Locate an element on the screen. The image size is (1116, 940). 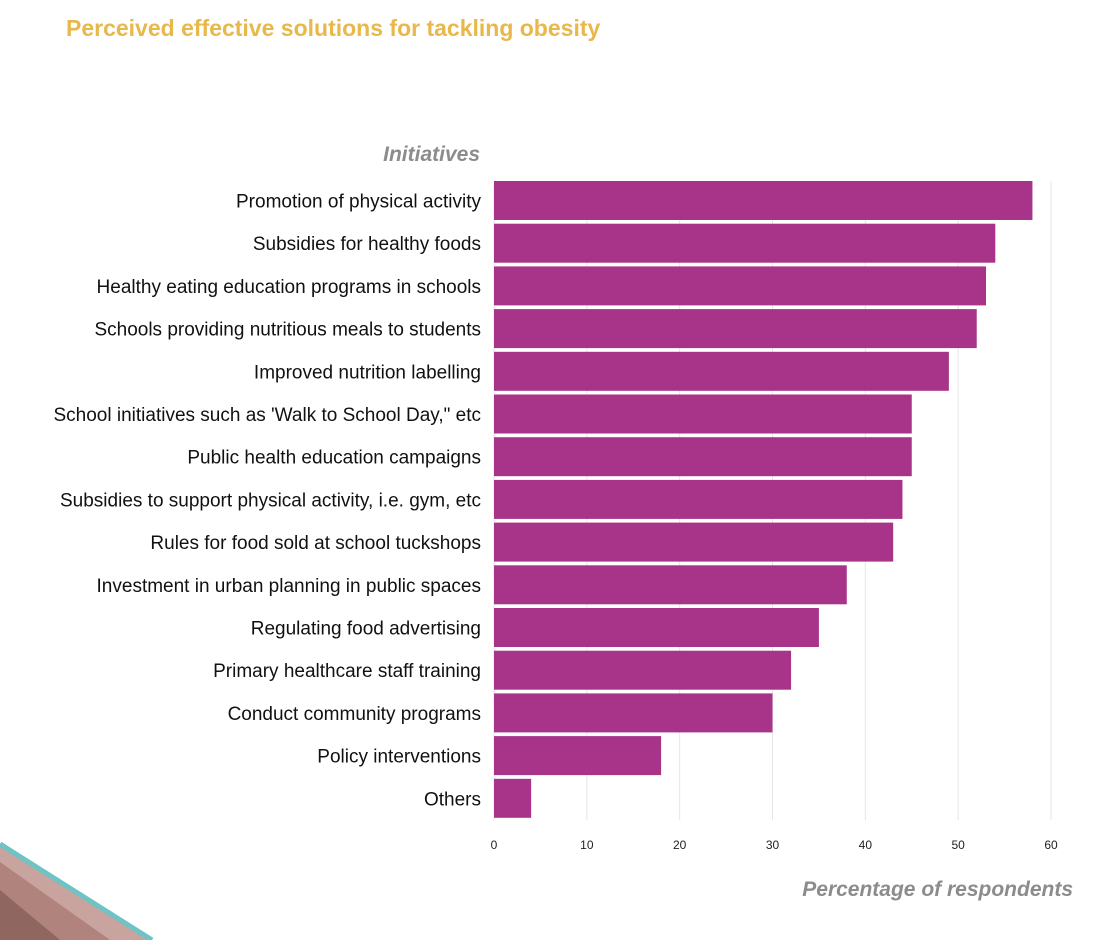
category-label: Public health education campaigns is located at coordinates (334, 458).